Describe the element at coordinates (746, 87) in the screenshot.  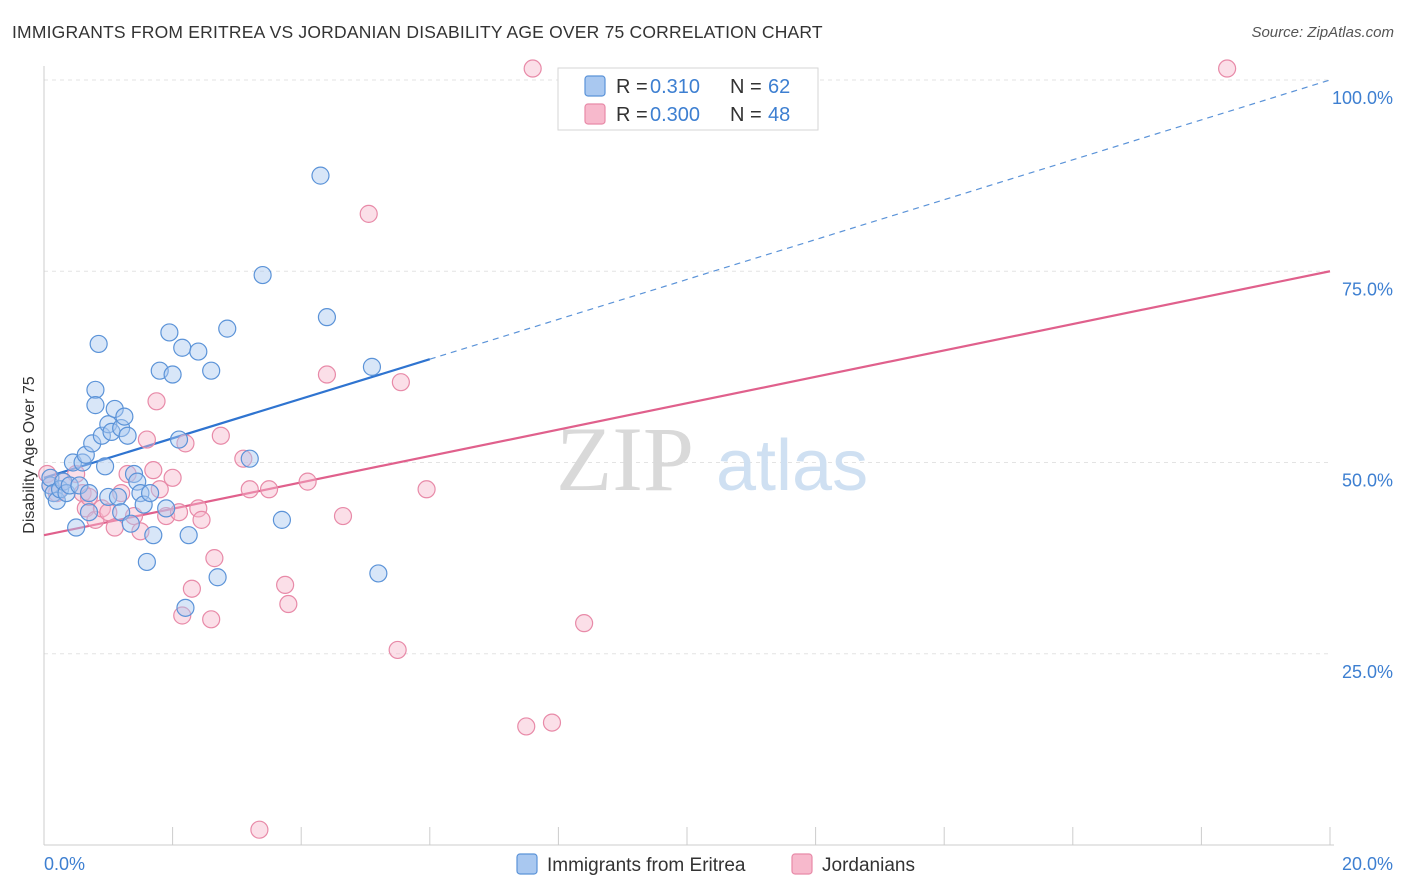
I see `legend-n-label-1: N =` at that location.